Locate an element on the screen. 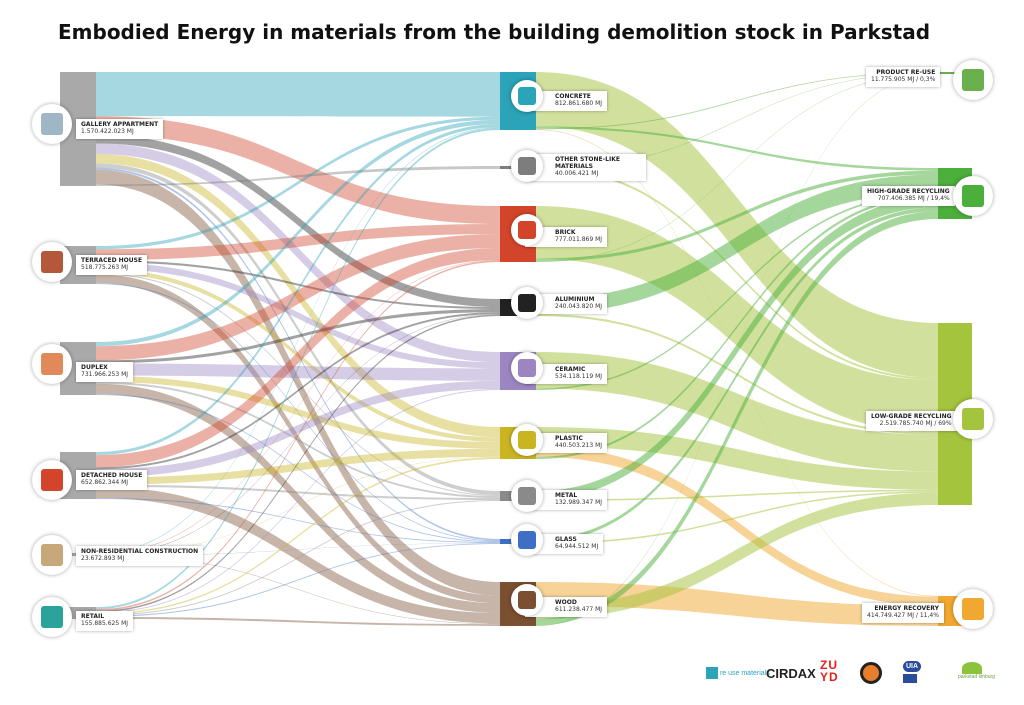  flow-stone-low is located at coordinates (737, 273).